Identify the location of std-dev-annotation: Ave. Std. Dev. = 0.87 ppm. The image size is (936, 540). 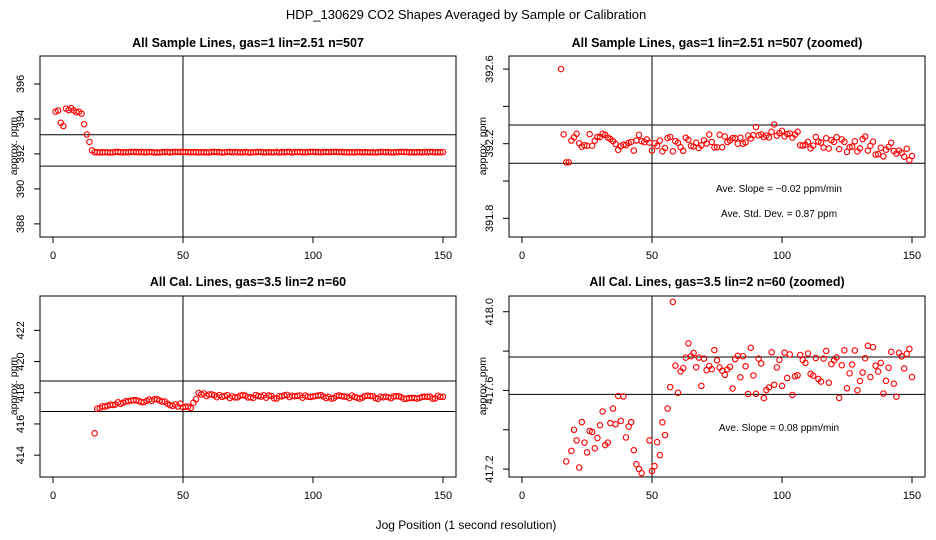
(779, 214).